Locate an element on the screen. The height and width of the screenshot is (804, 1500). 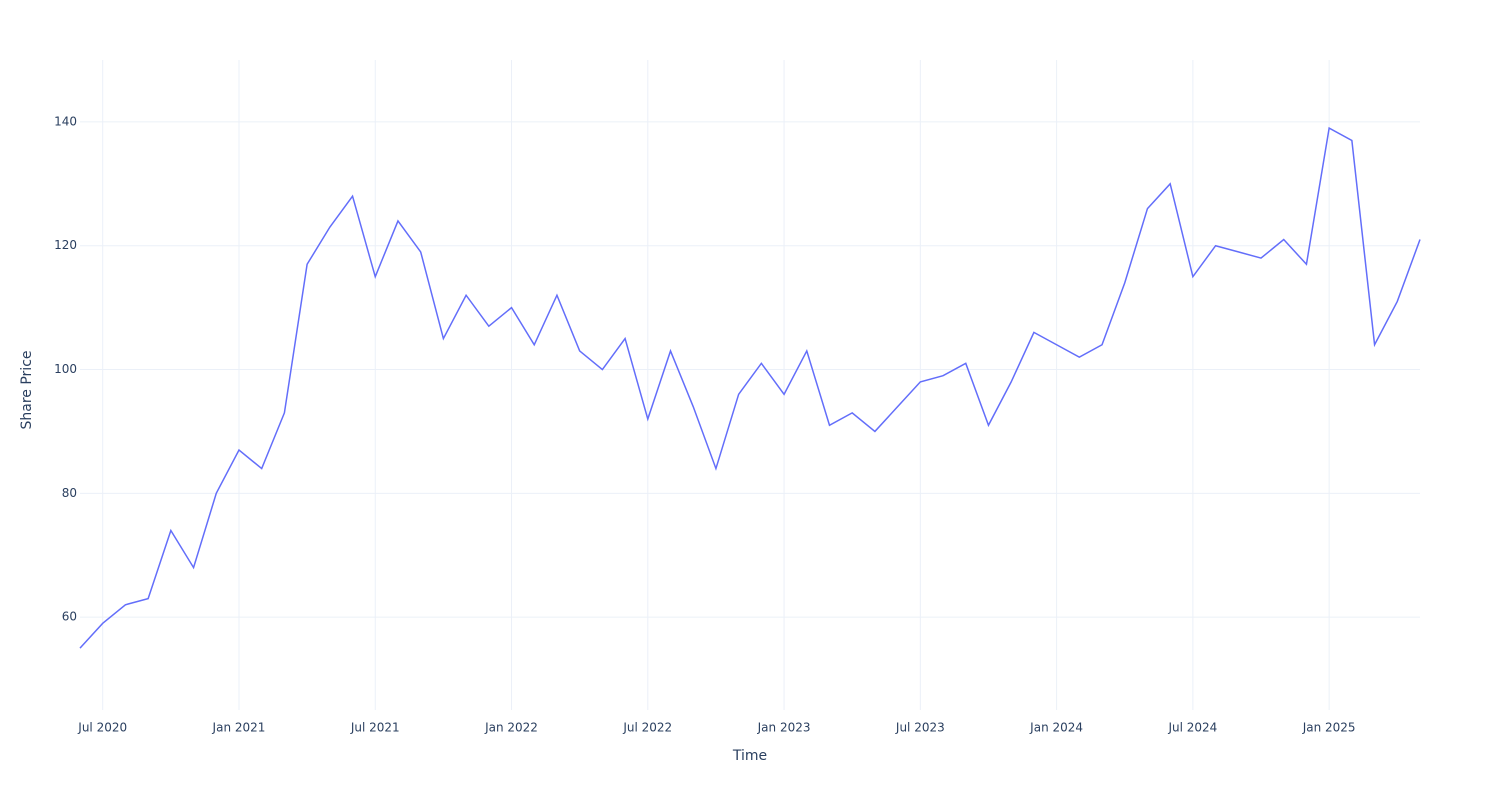
x-tick-label: Jan 2024 is located at coordinates (1056, 728).